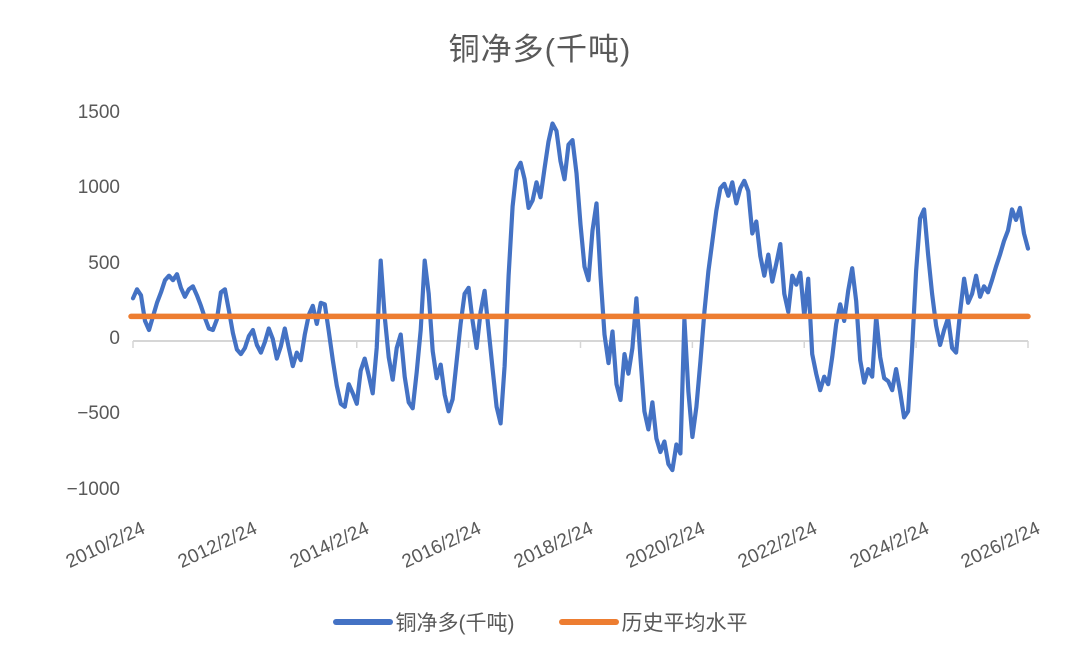 The image size is (1080, 662). I want to click on legend-label-historical-average: 历史平均水平, so click(684, 623).